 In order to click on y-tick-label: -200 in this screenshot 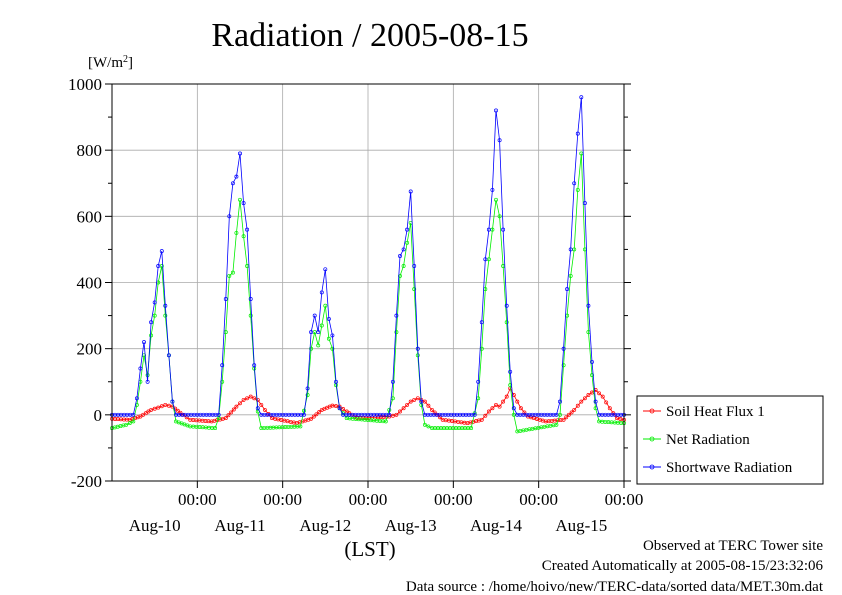, I will do `click(86, 481)`.